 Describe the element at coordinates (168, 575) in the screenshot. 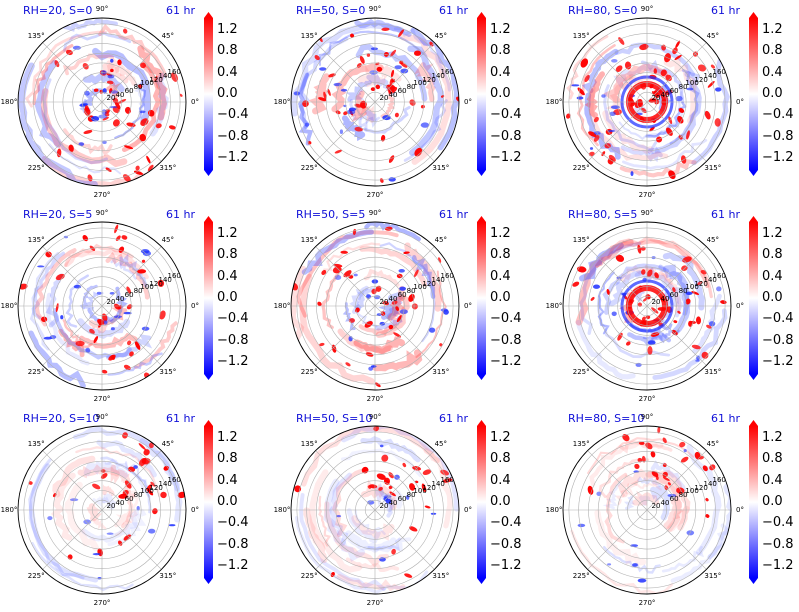

I see `angle-tick-label: 315°` at that location.